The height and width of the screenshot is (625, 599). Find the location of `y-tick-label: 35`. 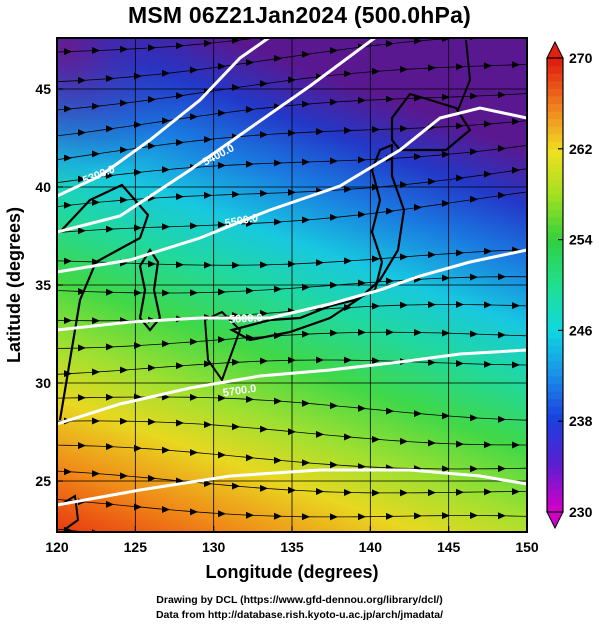

y-tick-label: 35 is located at coordinates (43, 285).